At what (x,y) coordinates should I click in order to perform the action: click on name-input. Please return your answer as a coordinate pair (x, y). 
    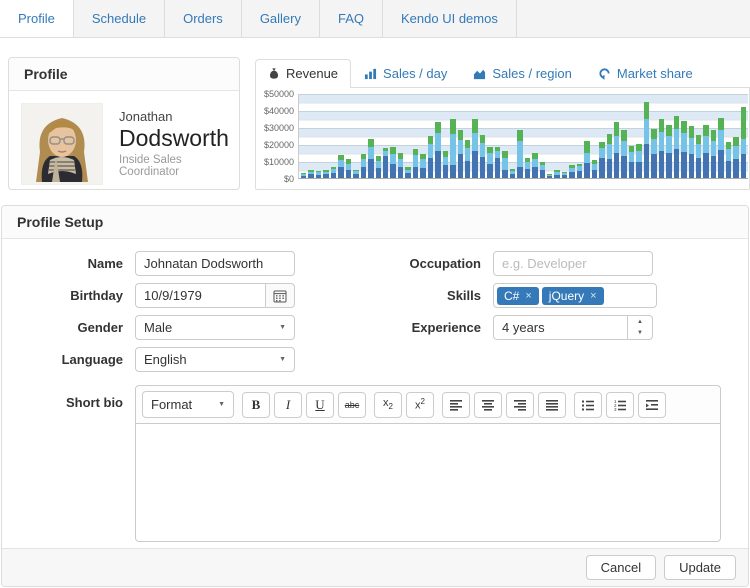
    Looking at the image, I should click on (215, 263).